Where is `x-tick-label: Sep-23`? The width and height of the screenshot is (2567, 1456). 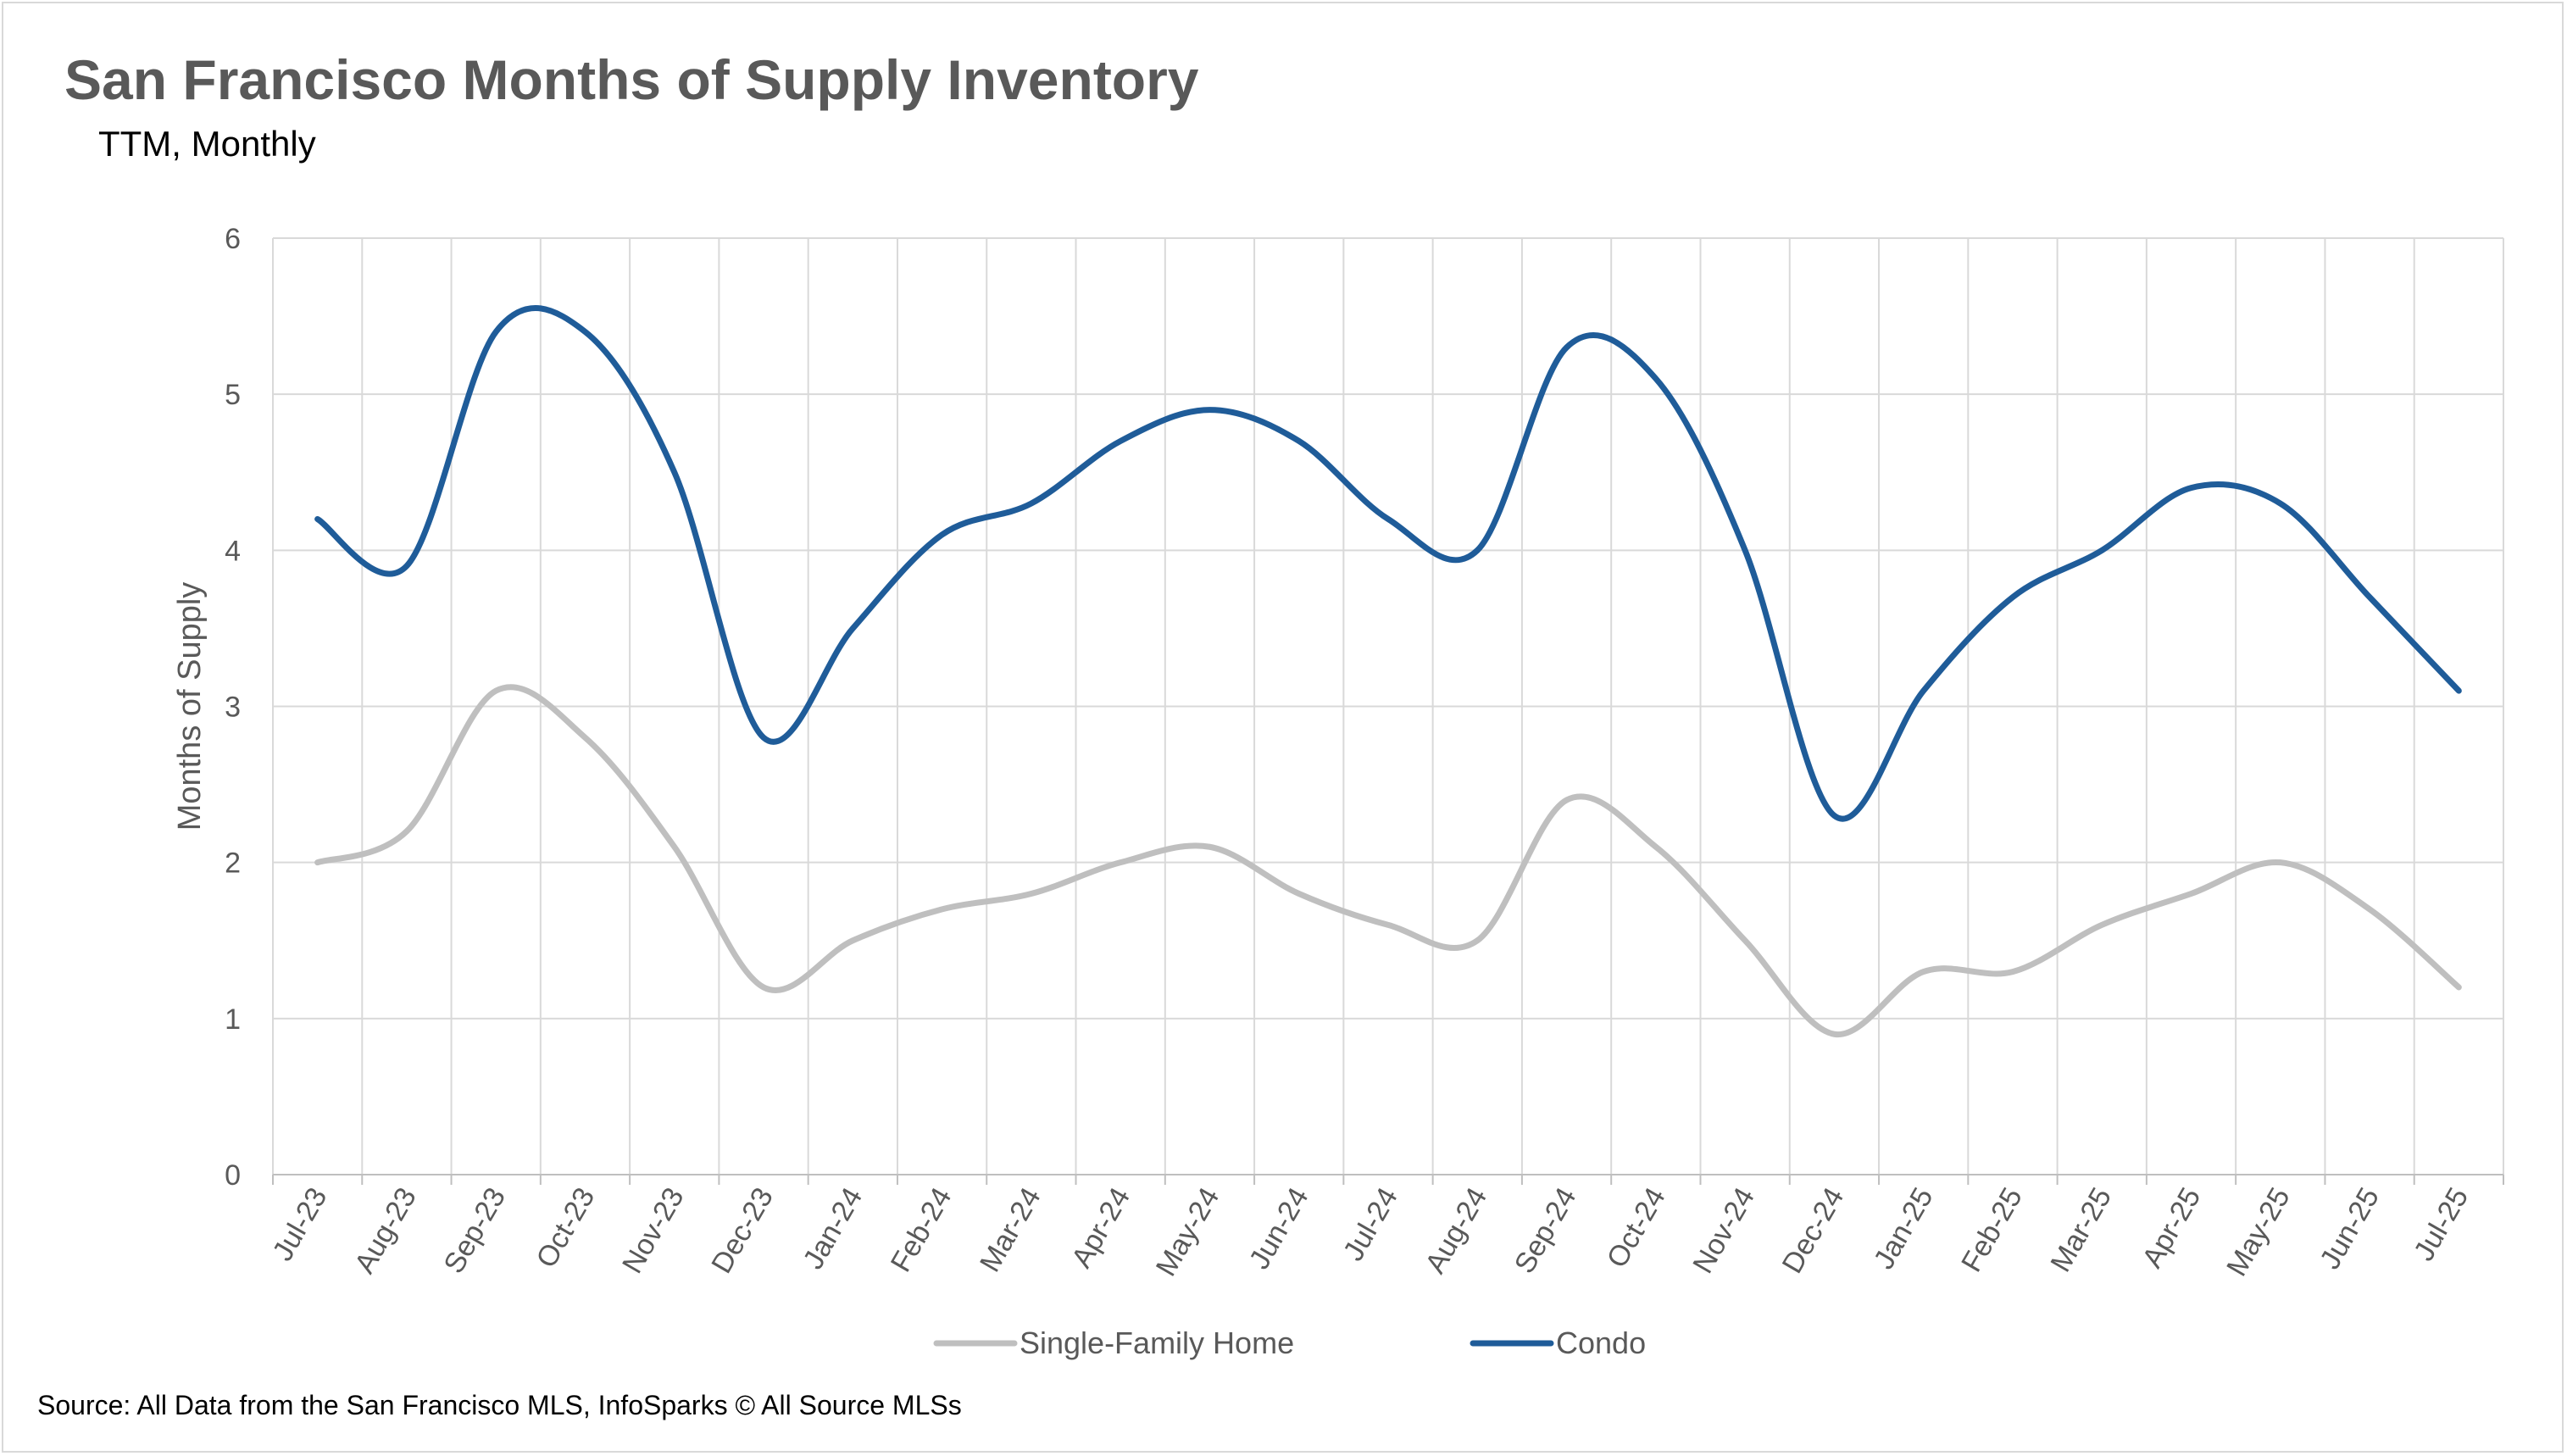 x-tick-label: Sep-23 is located at coordinates (475, 1230).